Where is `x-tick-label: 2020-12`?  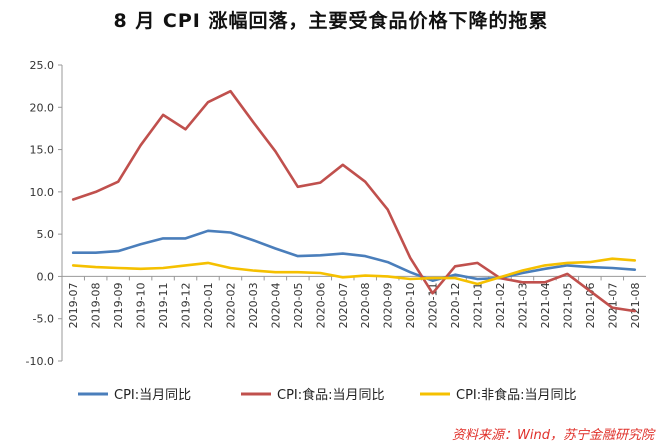
x-tick-label: 2020-12 is located at coordinates (455, 305).